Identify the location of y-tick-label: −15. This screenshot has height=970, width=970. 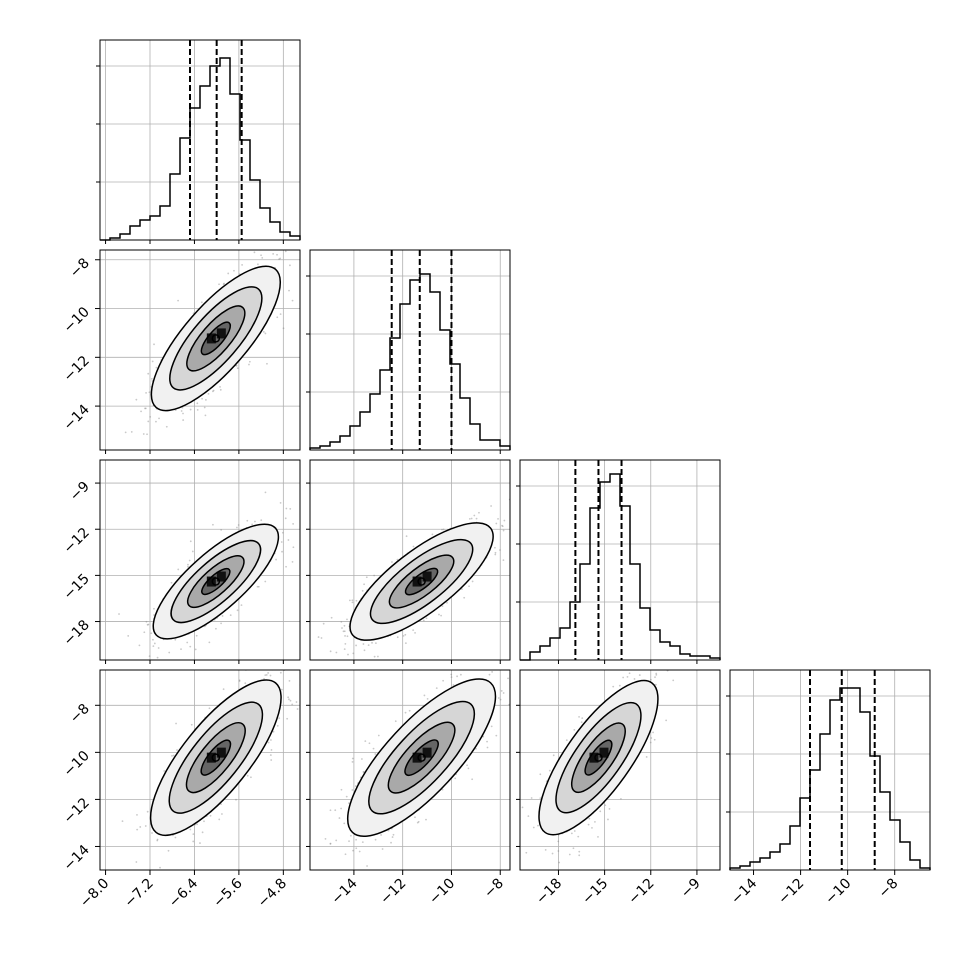
(77, 587).